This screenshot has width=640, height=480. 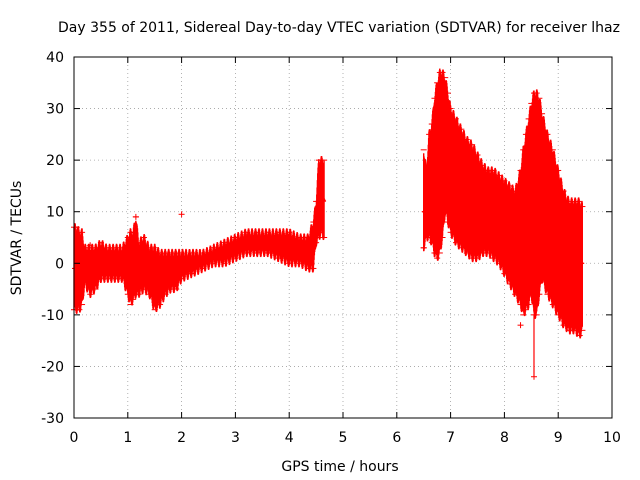 What do you see at coordinates (55, 161) in the screenshot?
I see `y-tick-label: 20` at bounding box center [55, 161].